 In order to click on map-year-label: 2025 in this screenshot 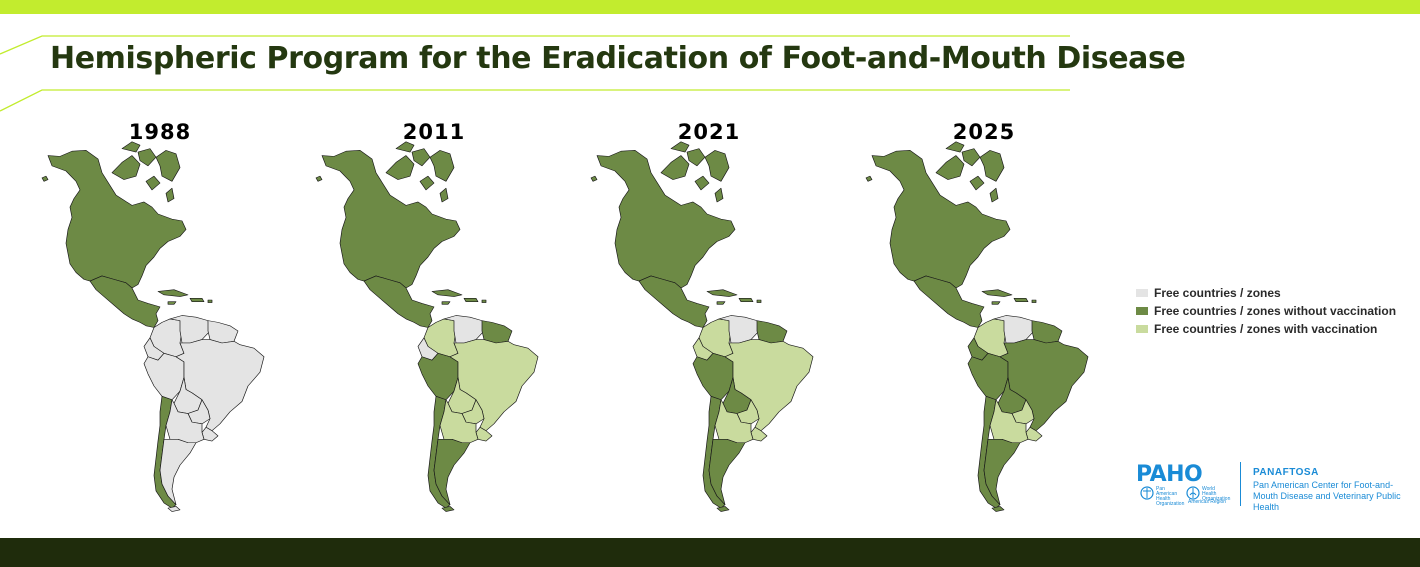, I will do `click(984, 132)`.